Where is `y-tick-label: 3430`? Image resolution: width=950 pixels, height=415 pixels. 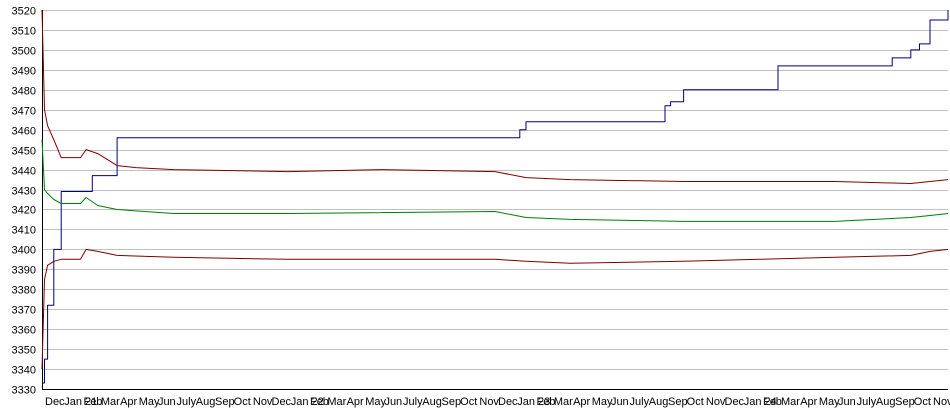
y-tick-label: 3430 is located at coordinates (24, 192).